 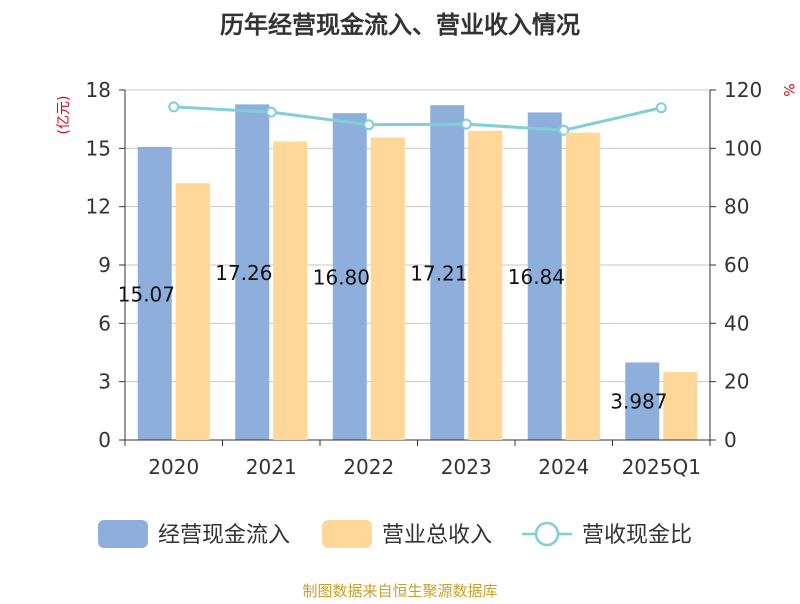 I want to click on legend-item: 营业总收入, so click(x=407, y=534).